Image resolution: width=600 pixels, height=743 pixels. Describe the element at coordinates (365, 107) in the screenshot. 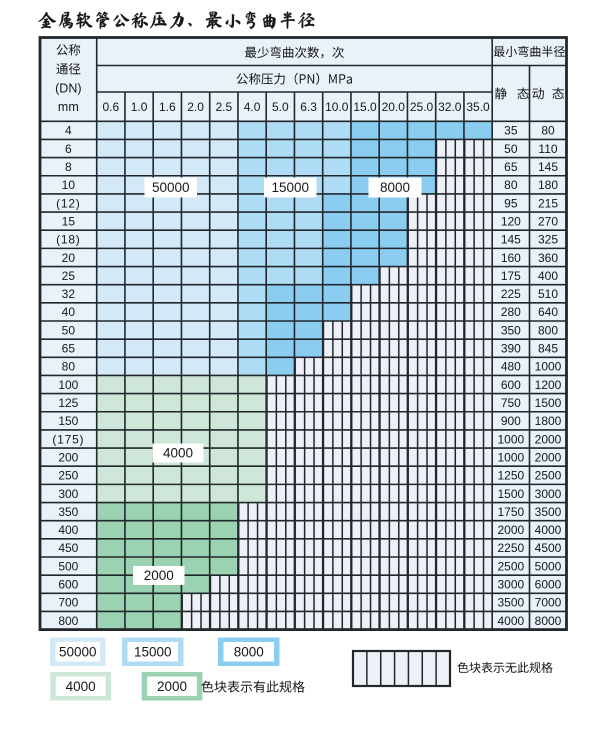

I see `svg-text: 15.0` at that location.